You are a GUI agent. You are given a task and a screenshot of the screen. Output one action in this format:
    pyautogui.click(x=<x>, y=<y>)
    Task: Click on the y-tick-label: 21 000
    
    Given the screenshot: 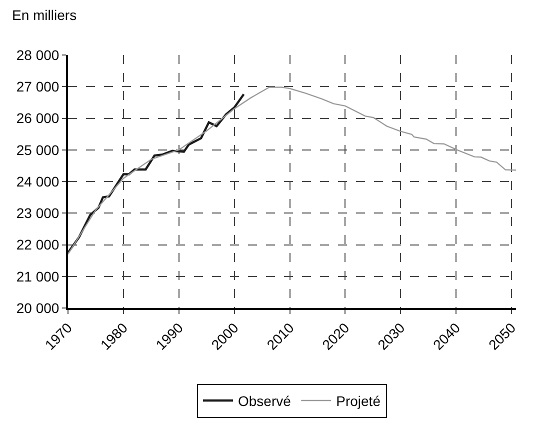 What is the action you would take?
    pyautogui.click(x=38, y=276)
    